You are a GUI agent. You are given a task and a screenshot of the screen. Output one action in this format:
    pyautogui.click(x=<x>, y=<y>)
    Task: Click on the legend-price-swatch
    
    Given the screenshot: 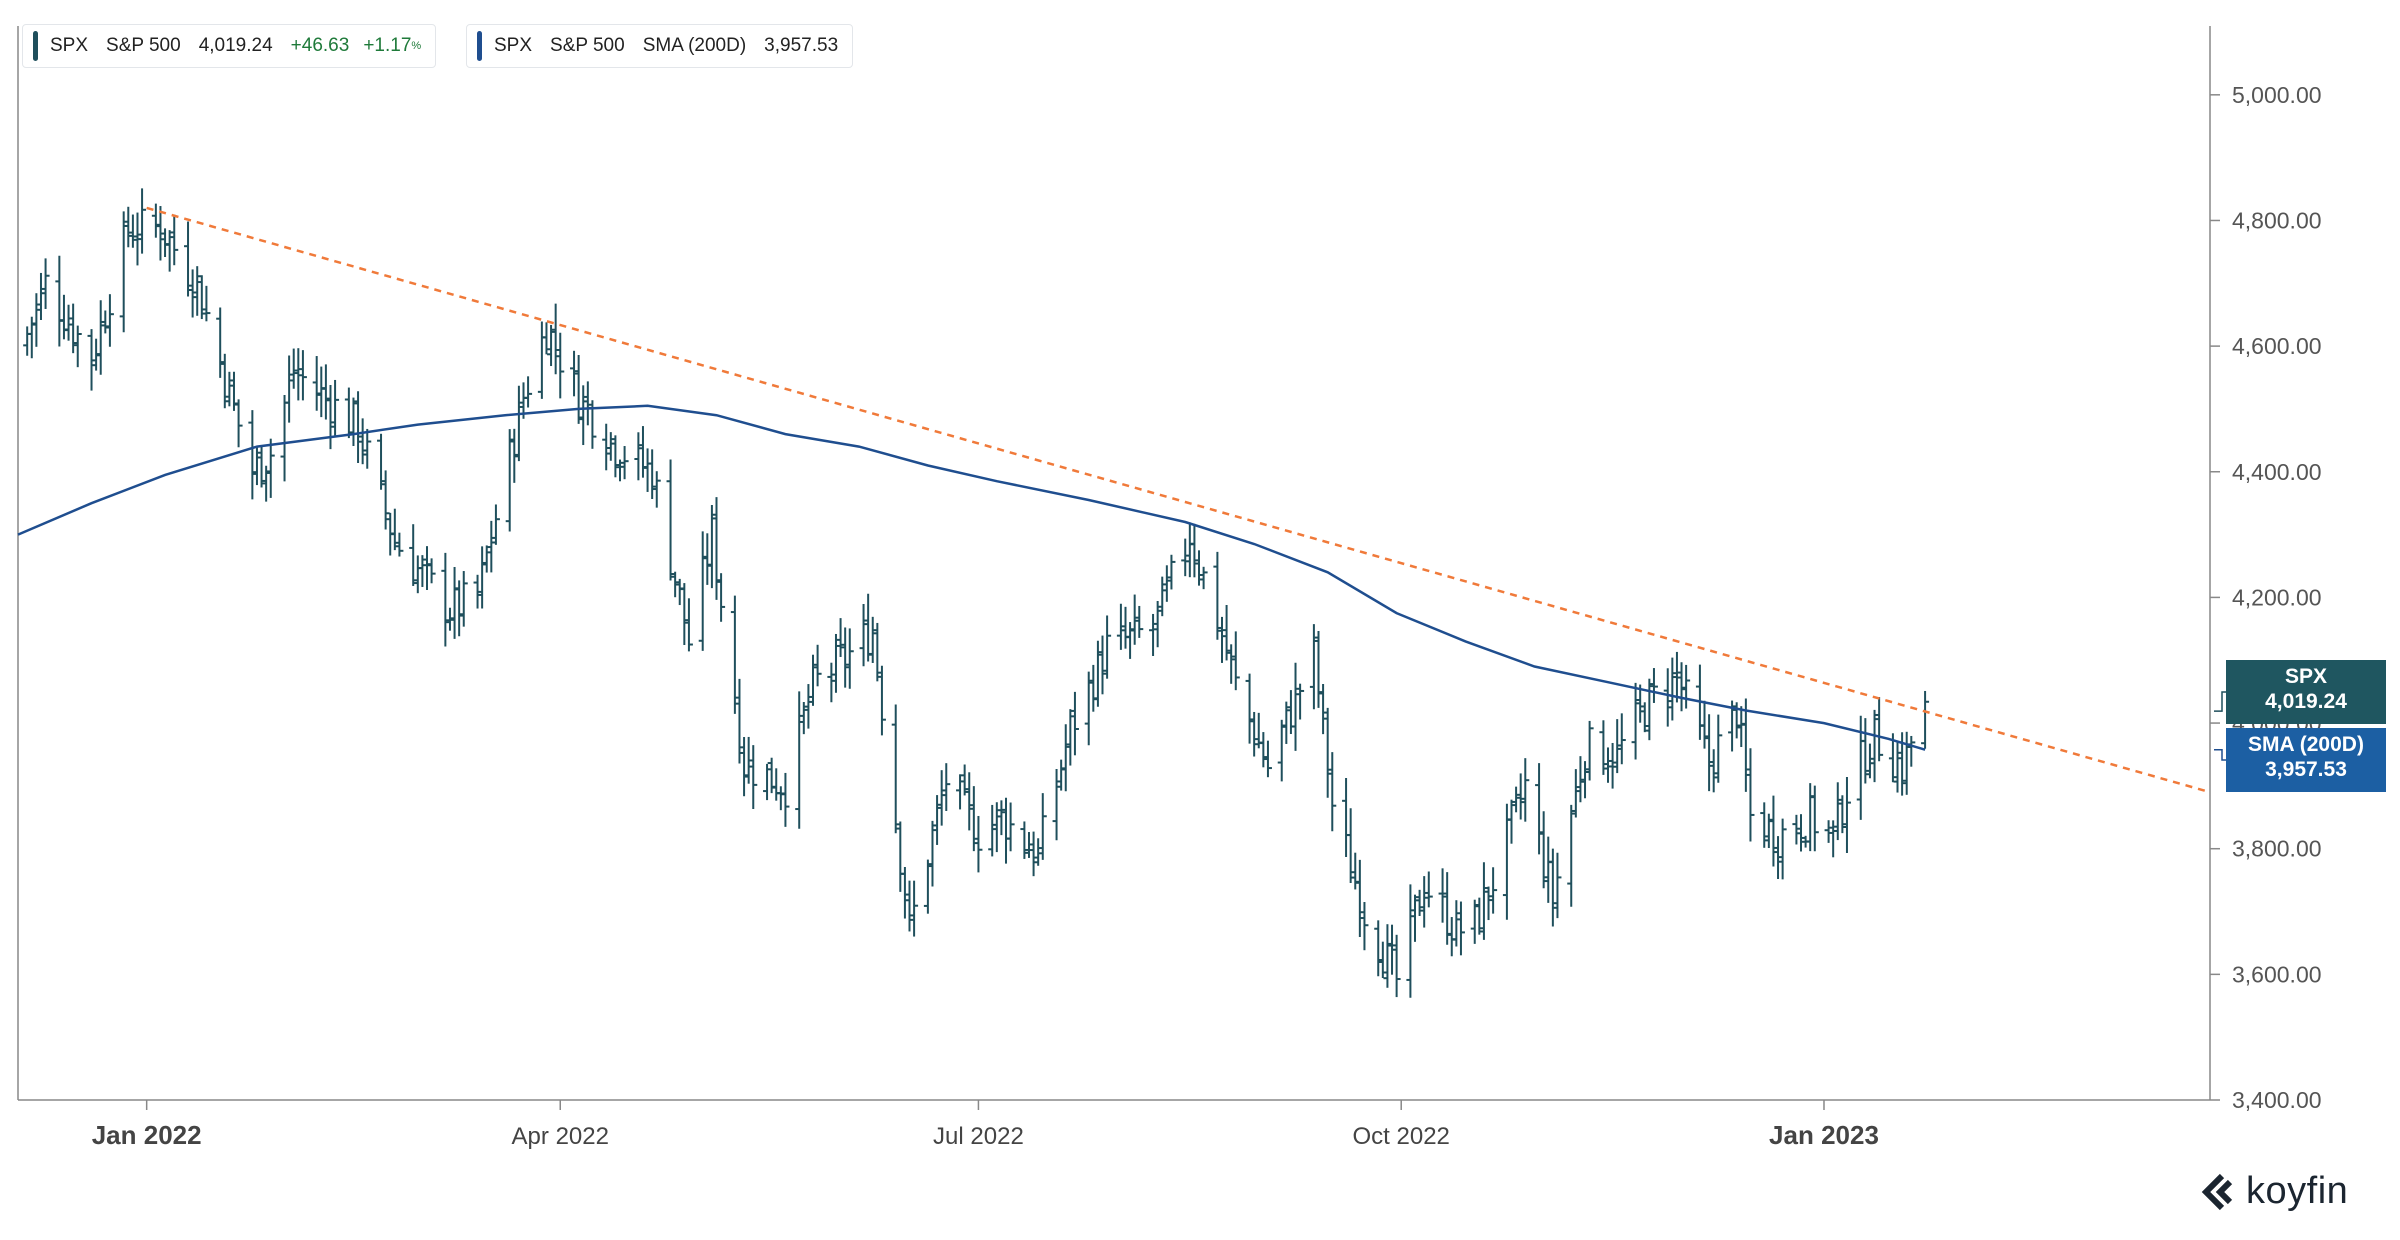 What is the action you would take?
    pyautogui.click(x=35, y=46)
    